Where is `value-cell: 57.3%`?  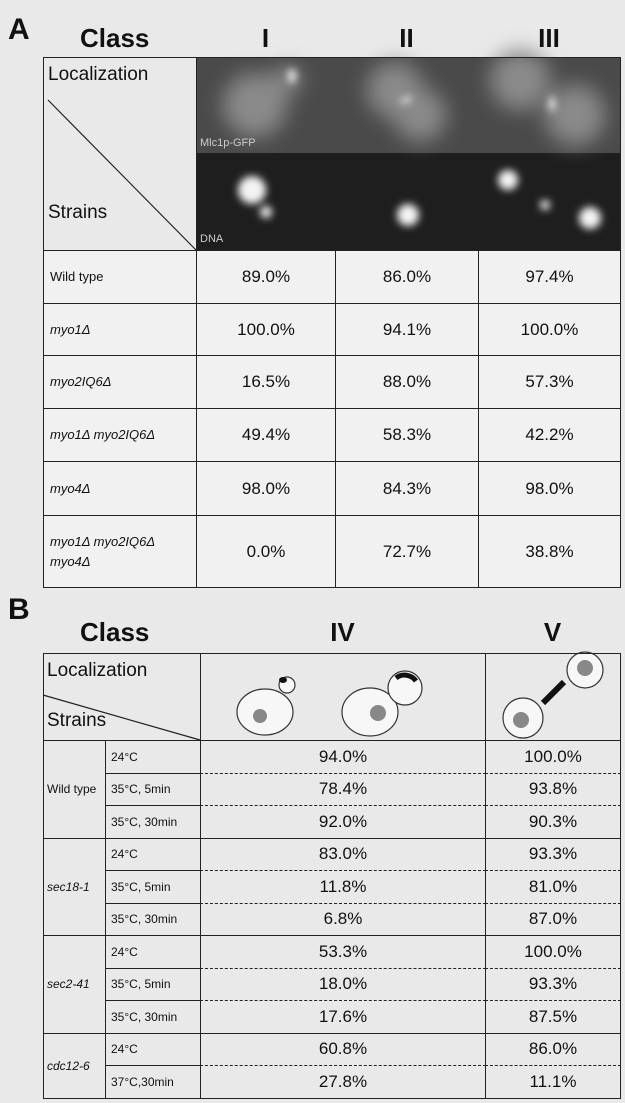 value-cell: 57.3% is located at coordinates (549, 382).